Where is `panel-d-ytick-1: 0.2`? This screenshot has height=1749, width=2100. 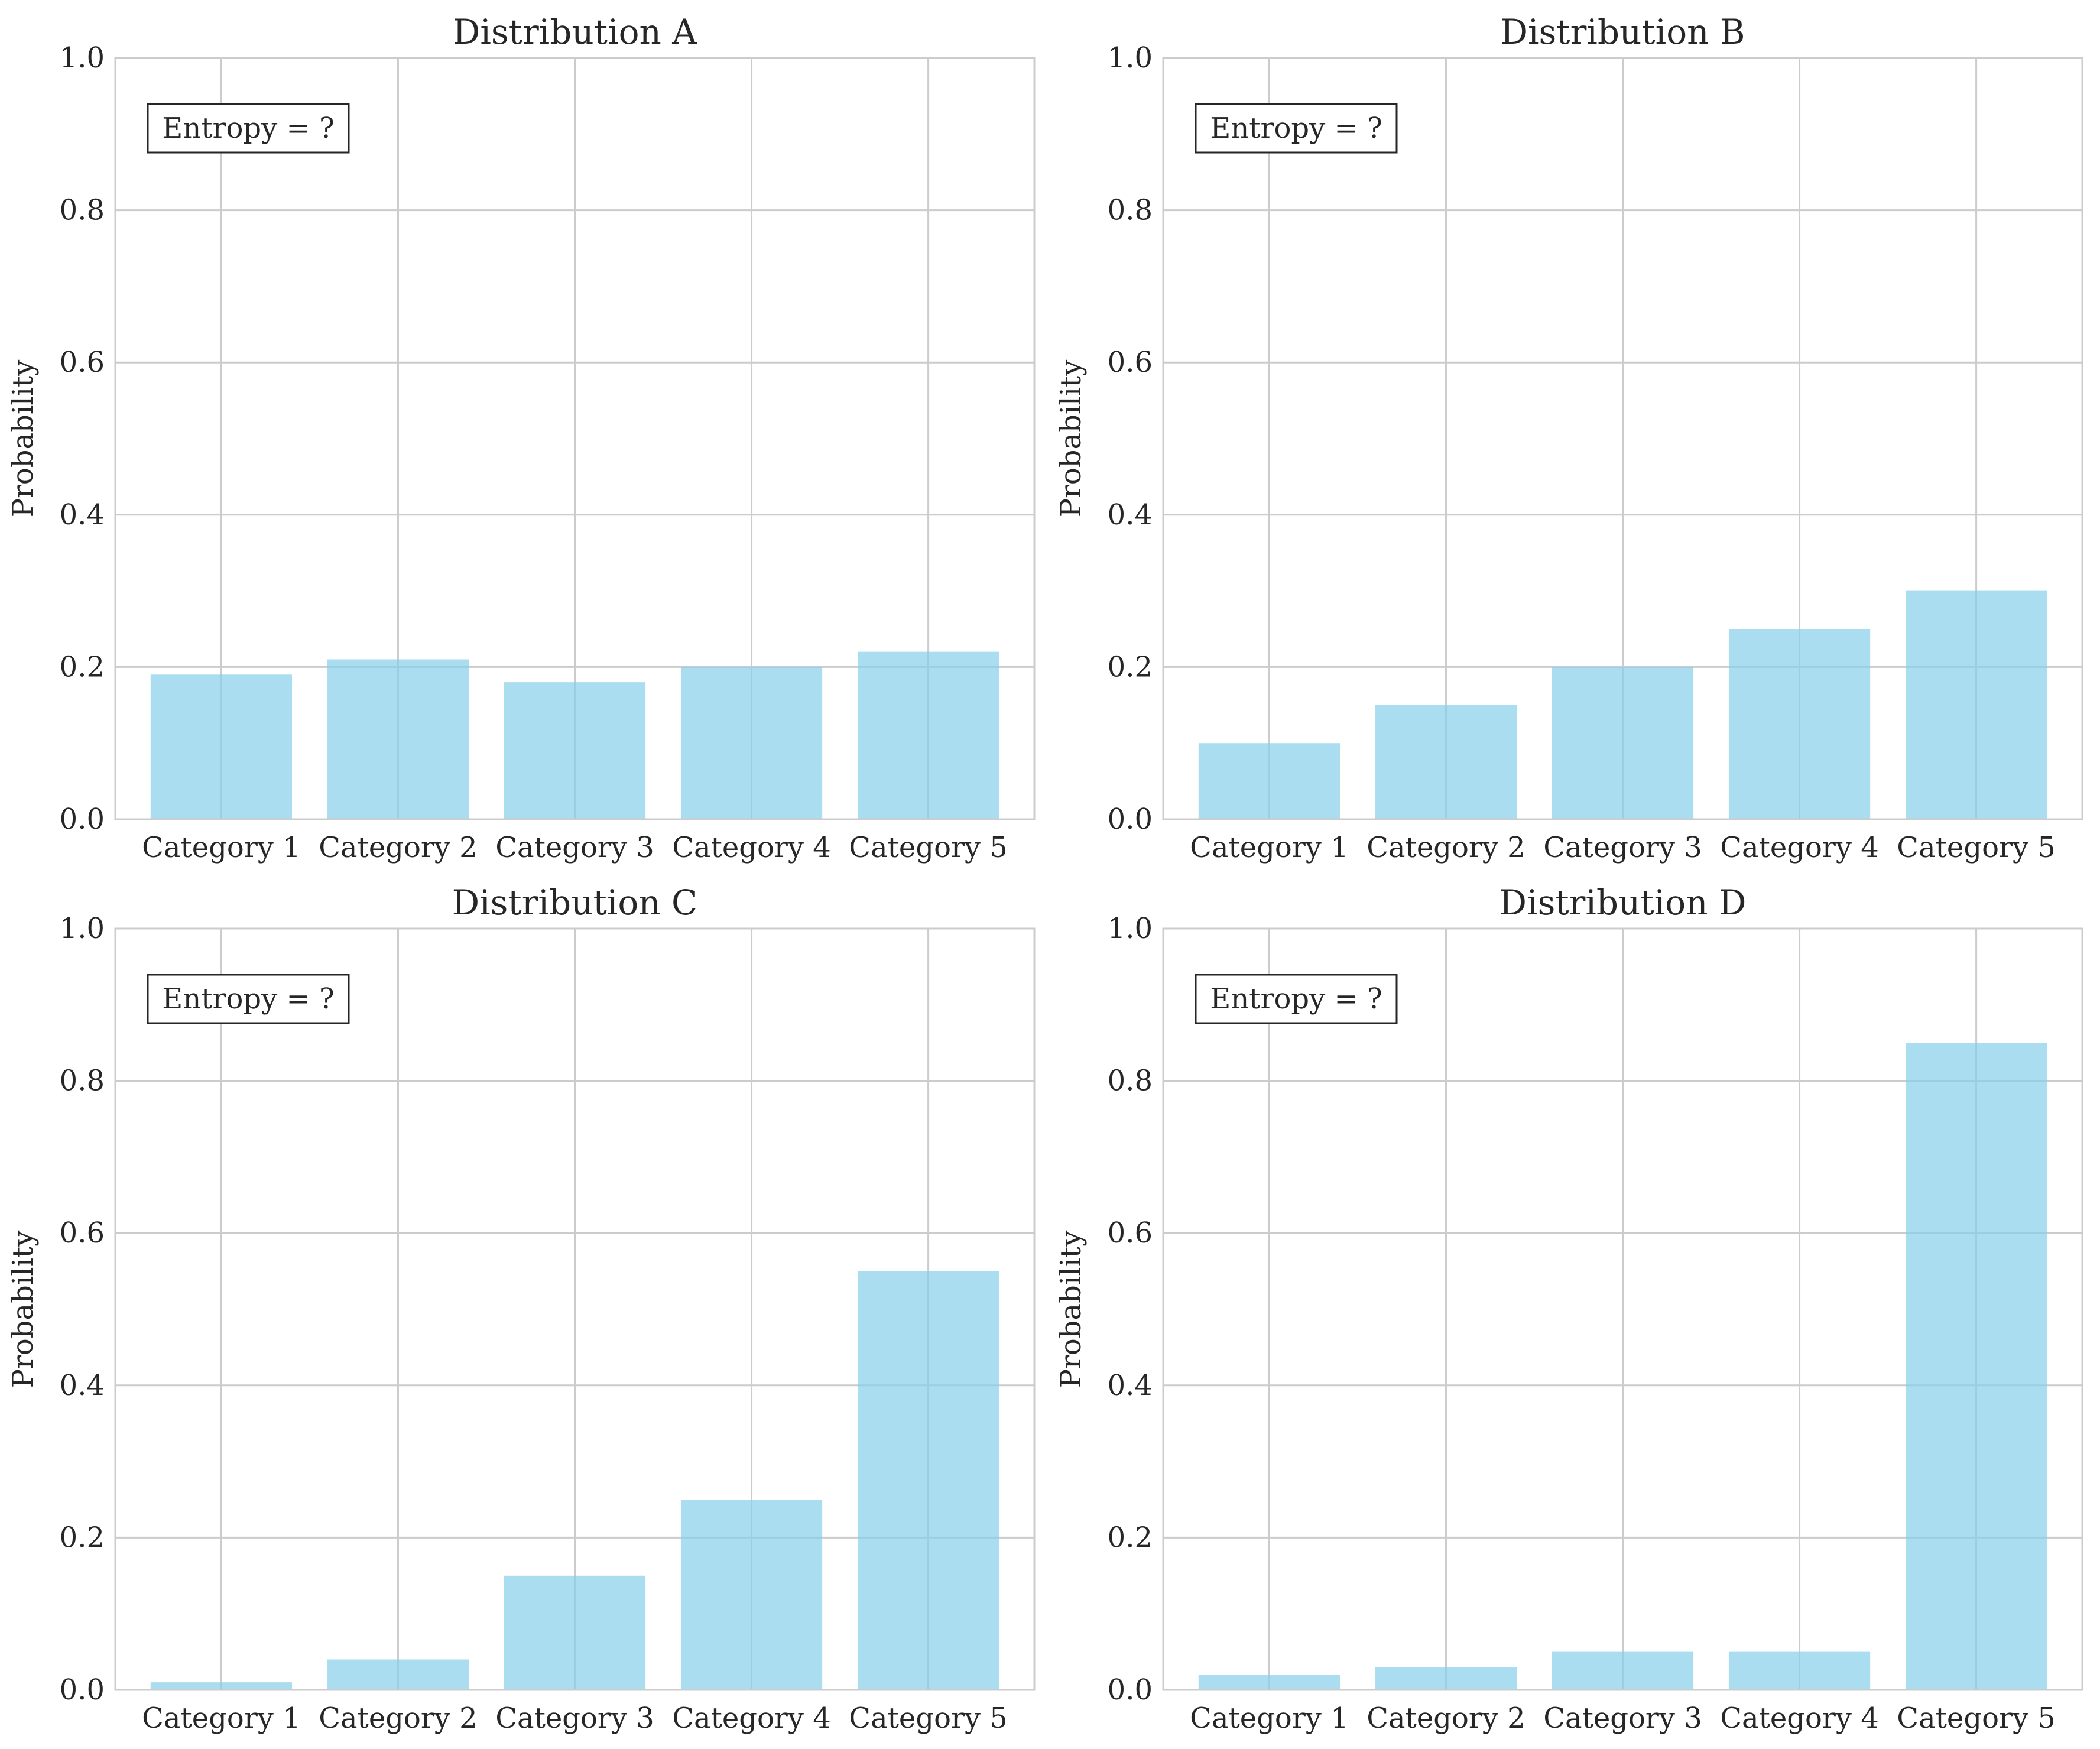 panel-d-ytick-1: 0.2 is located at coordinates (1130, 1538).